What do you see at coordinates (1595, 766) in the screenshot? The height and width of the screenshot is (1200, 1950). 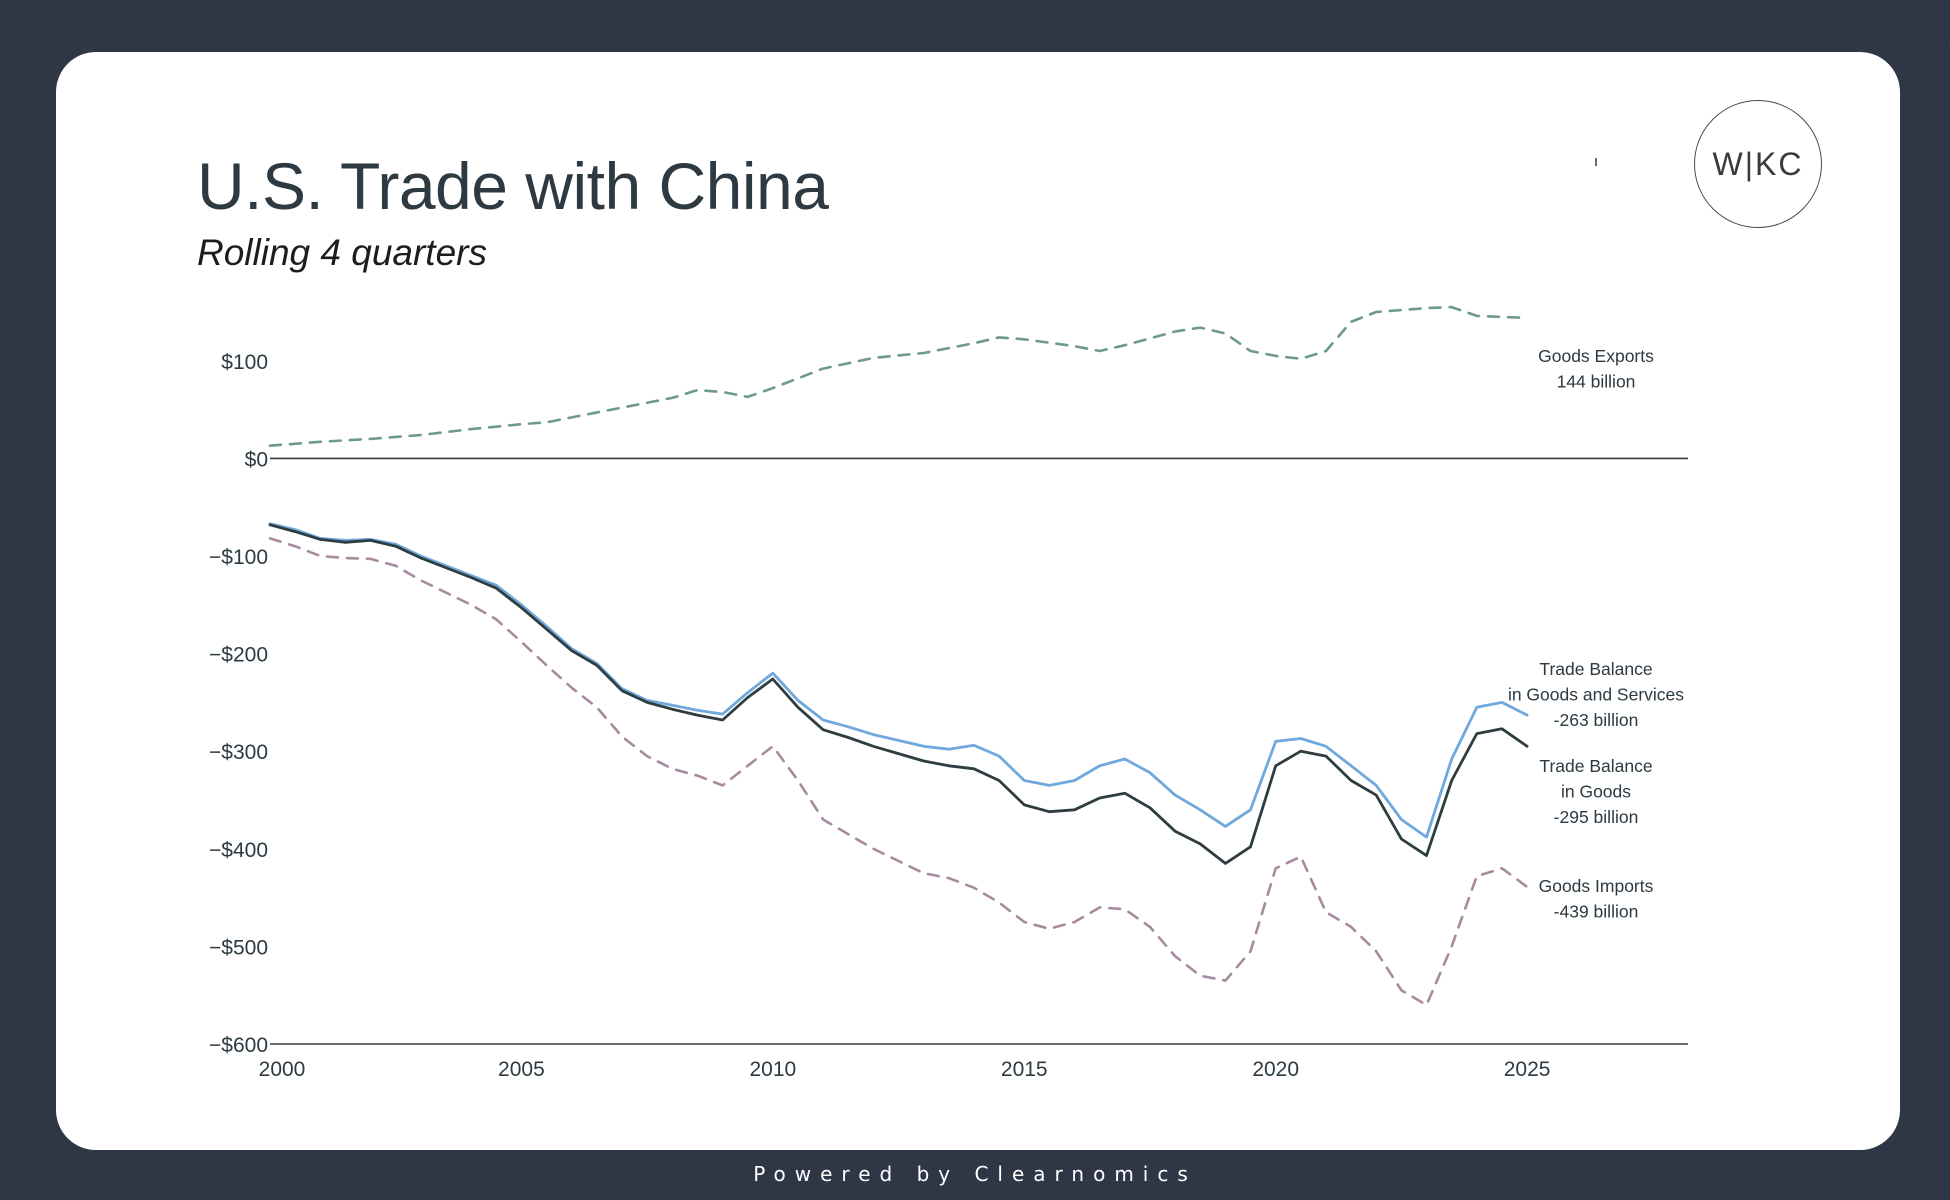 I see `trade-balance-goods-label-line: Trade Balance` at bounding box center [1595, 766].